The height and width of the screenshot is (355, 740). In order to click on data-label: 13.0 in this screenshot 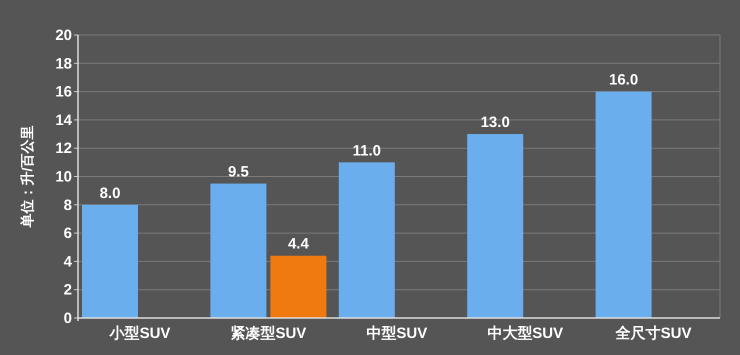, I will do `click(495, 123)`.